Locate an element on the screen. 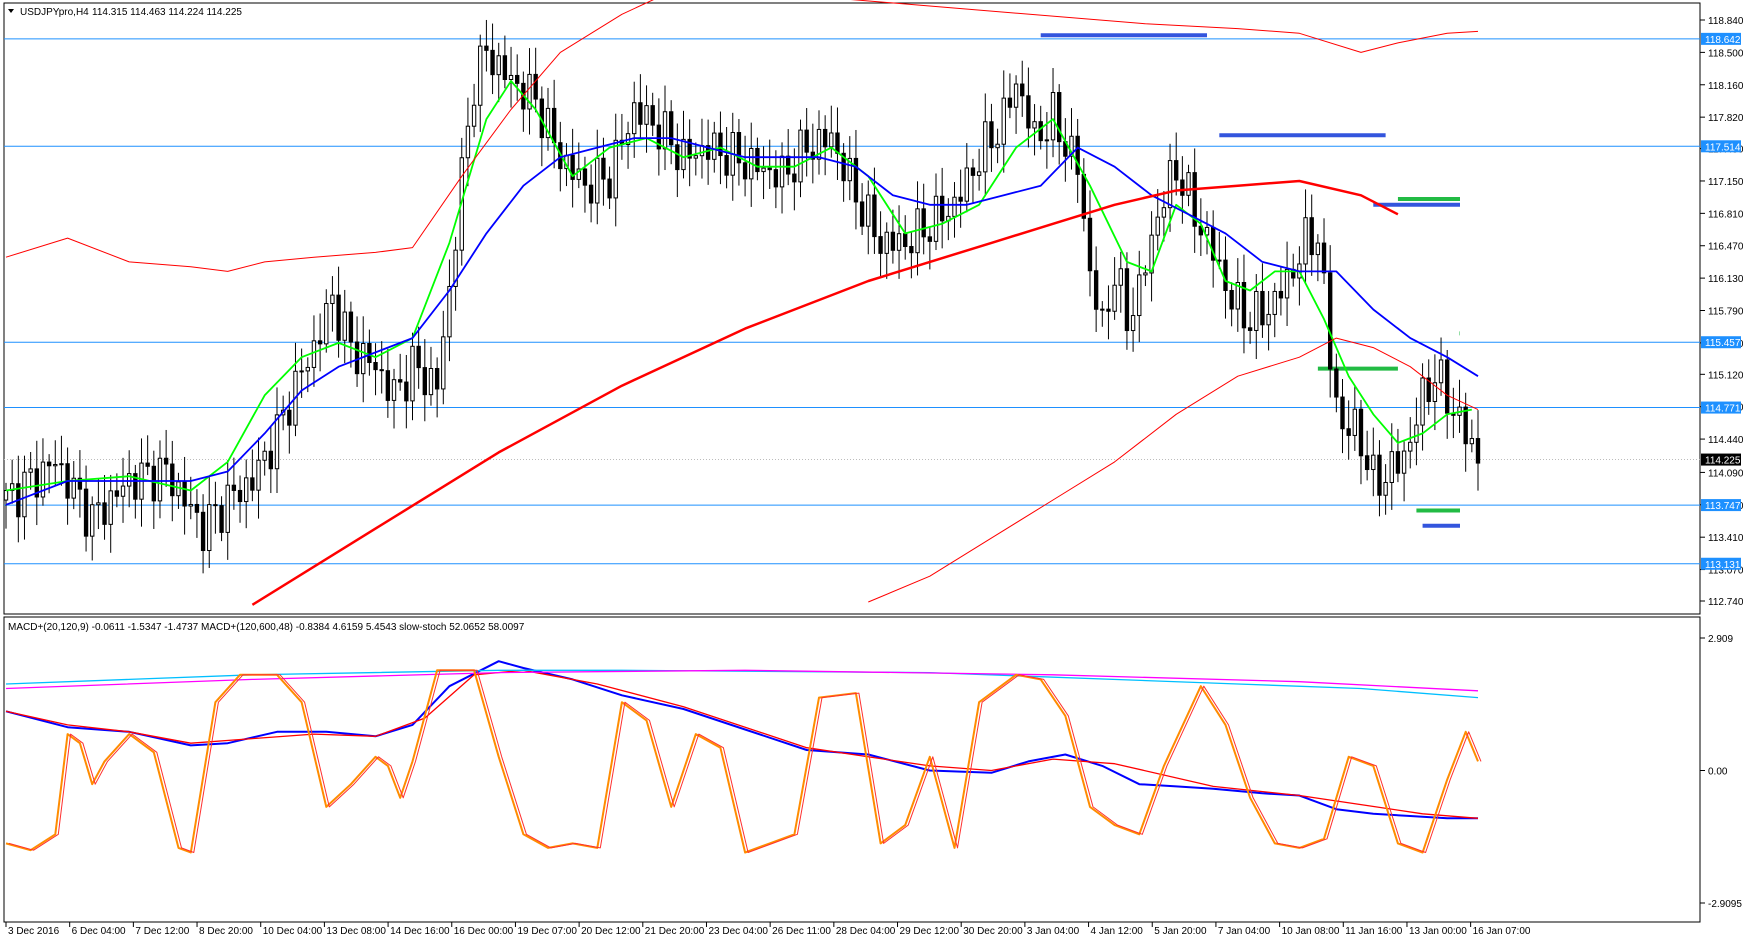 The width and height of the screenshot is (1743, 944). price-tick-label: 117.820 is located at coordinates (1725, 118).